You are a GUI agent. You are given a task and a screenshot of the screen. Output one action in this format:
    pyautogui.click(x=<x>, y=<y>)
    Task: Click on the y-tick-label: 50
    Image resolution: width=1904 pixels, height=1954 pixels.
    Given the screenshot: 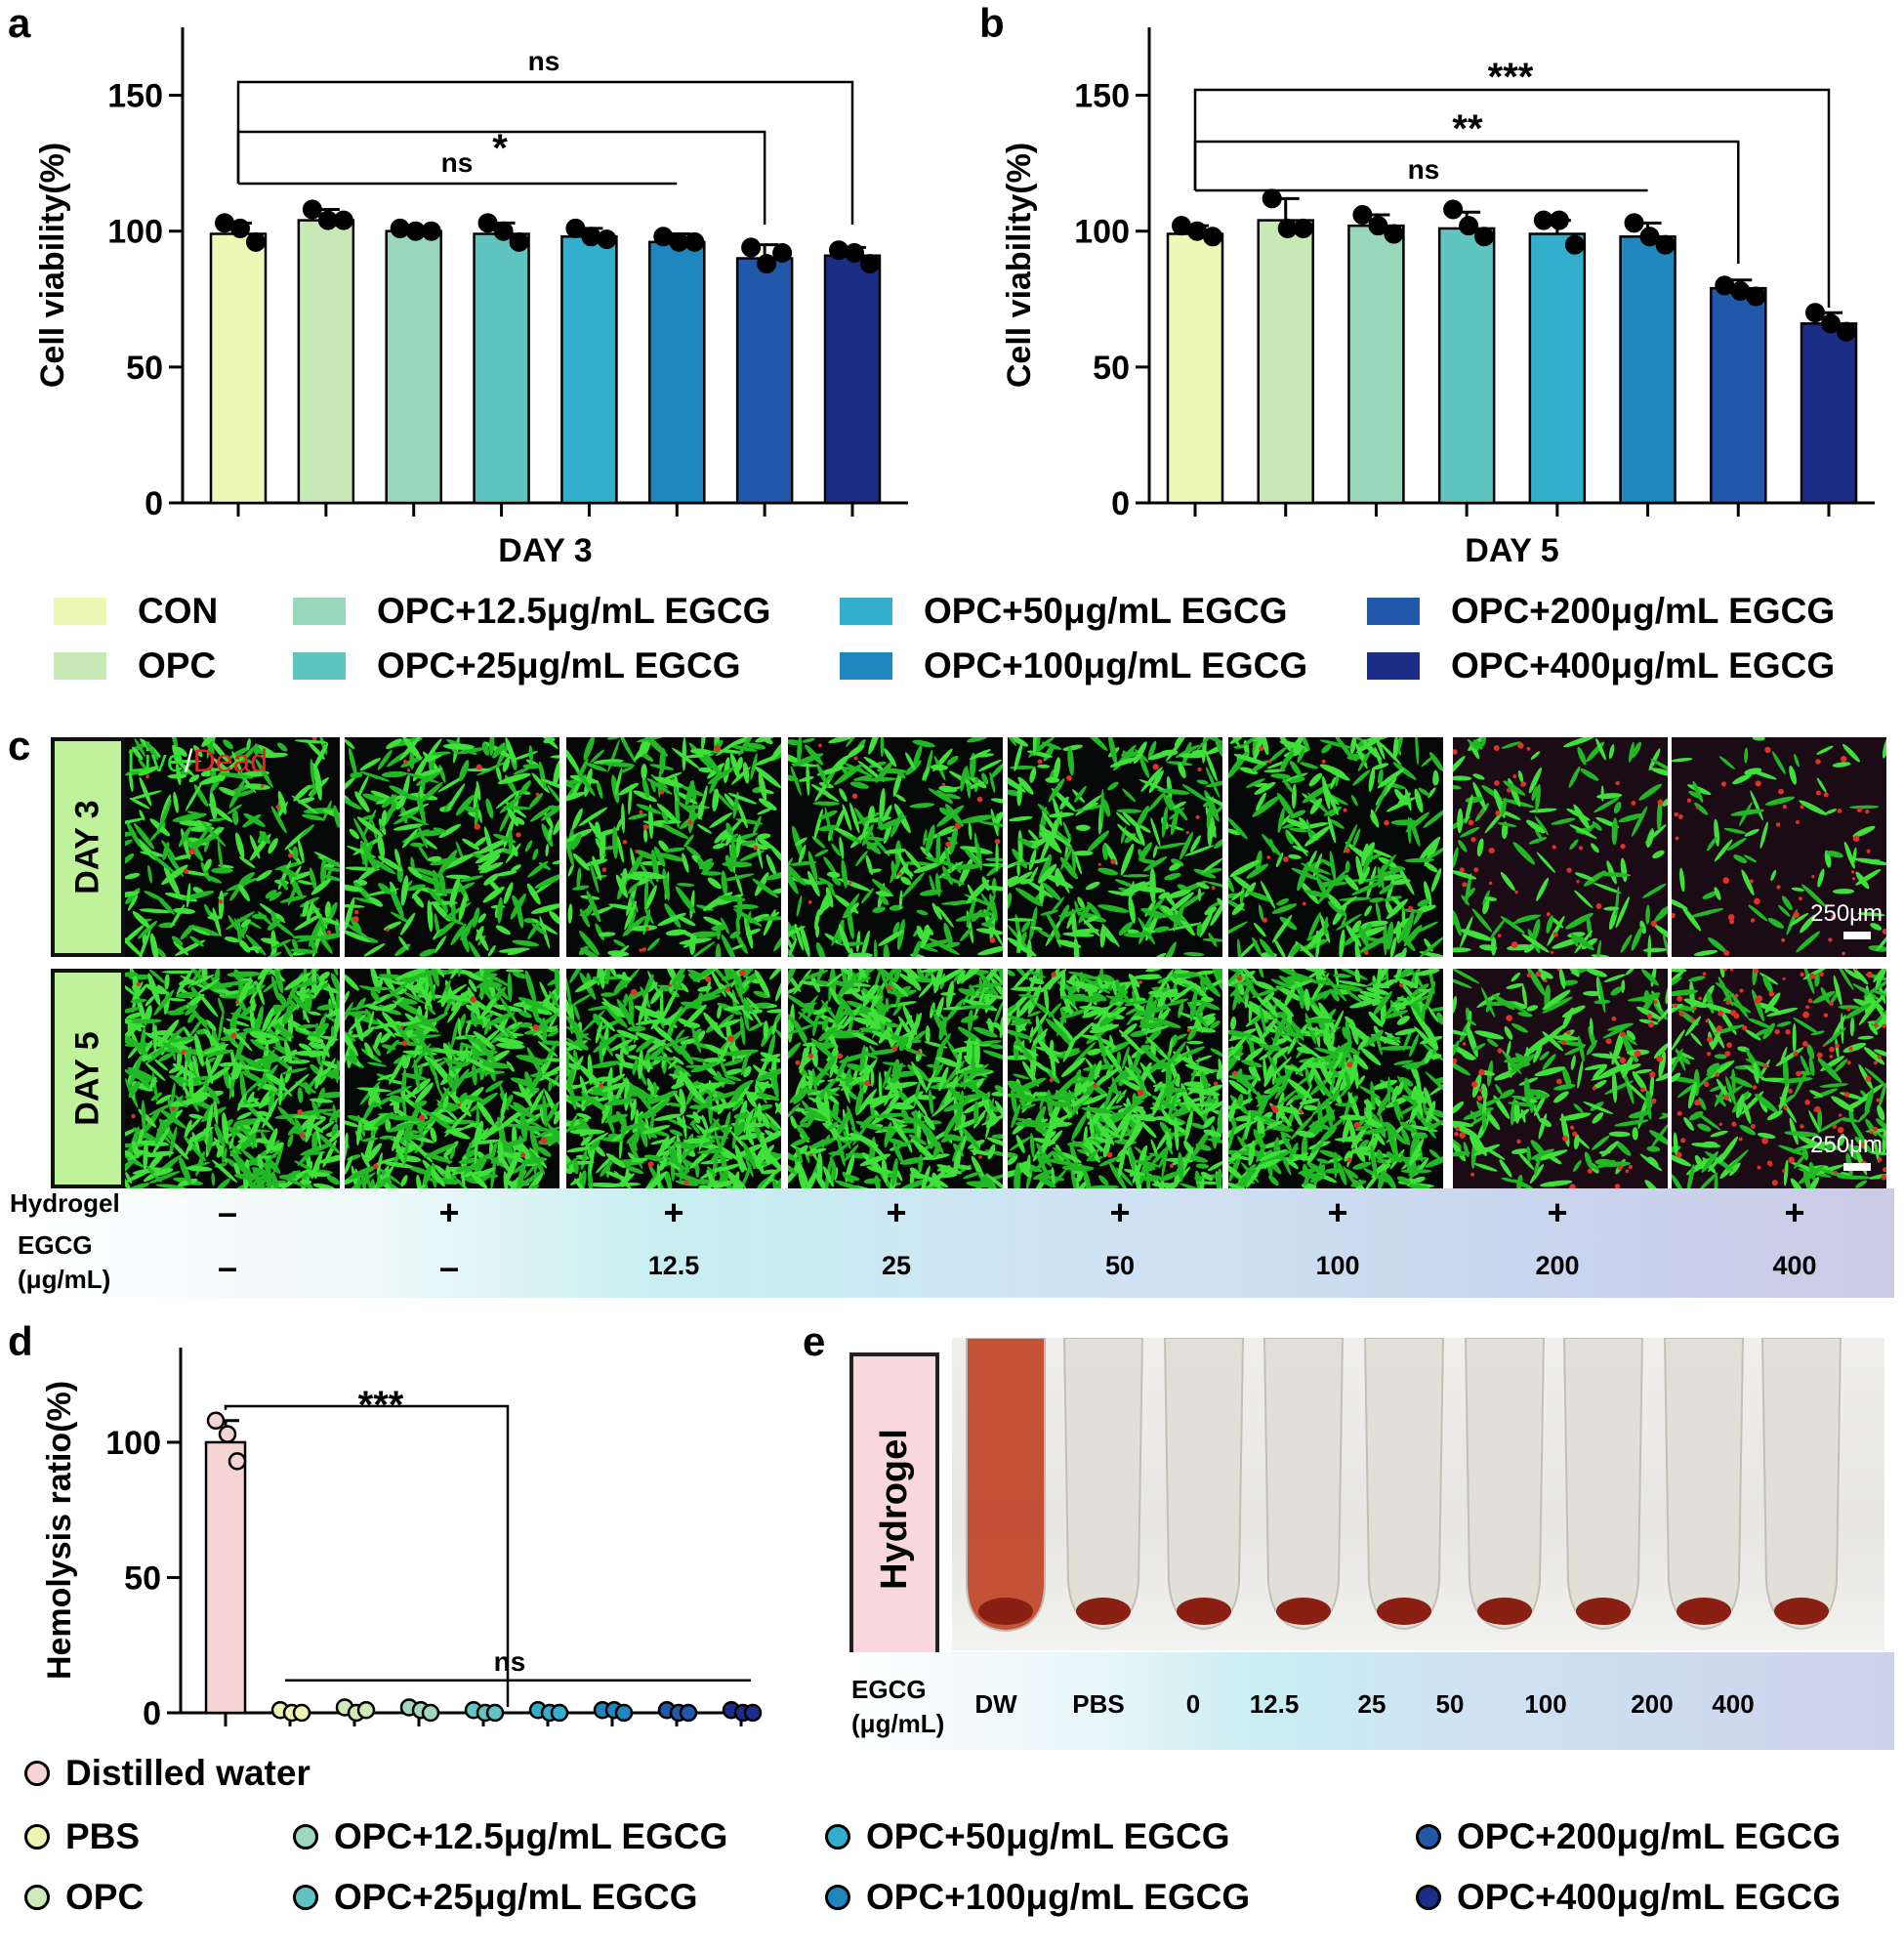 What is the action you would take?
    pyautogui.click(x=144, y=368)
    